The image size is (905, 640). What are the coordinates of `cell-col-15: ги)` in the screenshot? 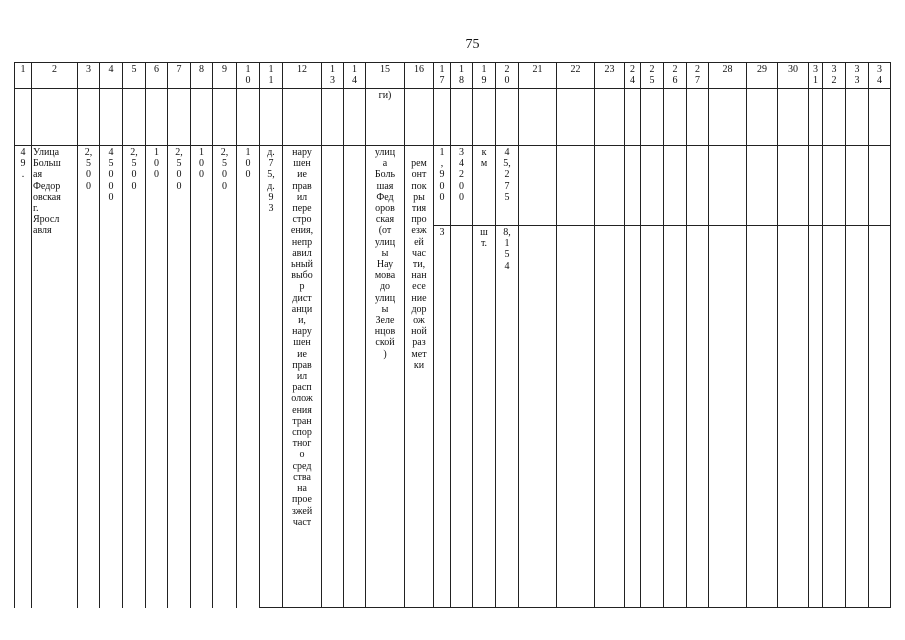 It's located at (385, 117).